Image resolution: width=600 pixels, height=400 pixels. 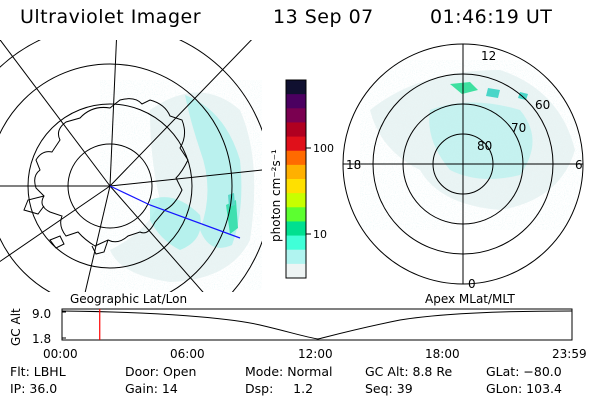 I want to click on info-glon: GLon: 103.4, so click(x=524, y=388).